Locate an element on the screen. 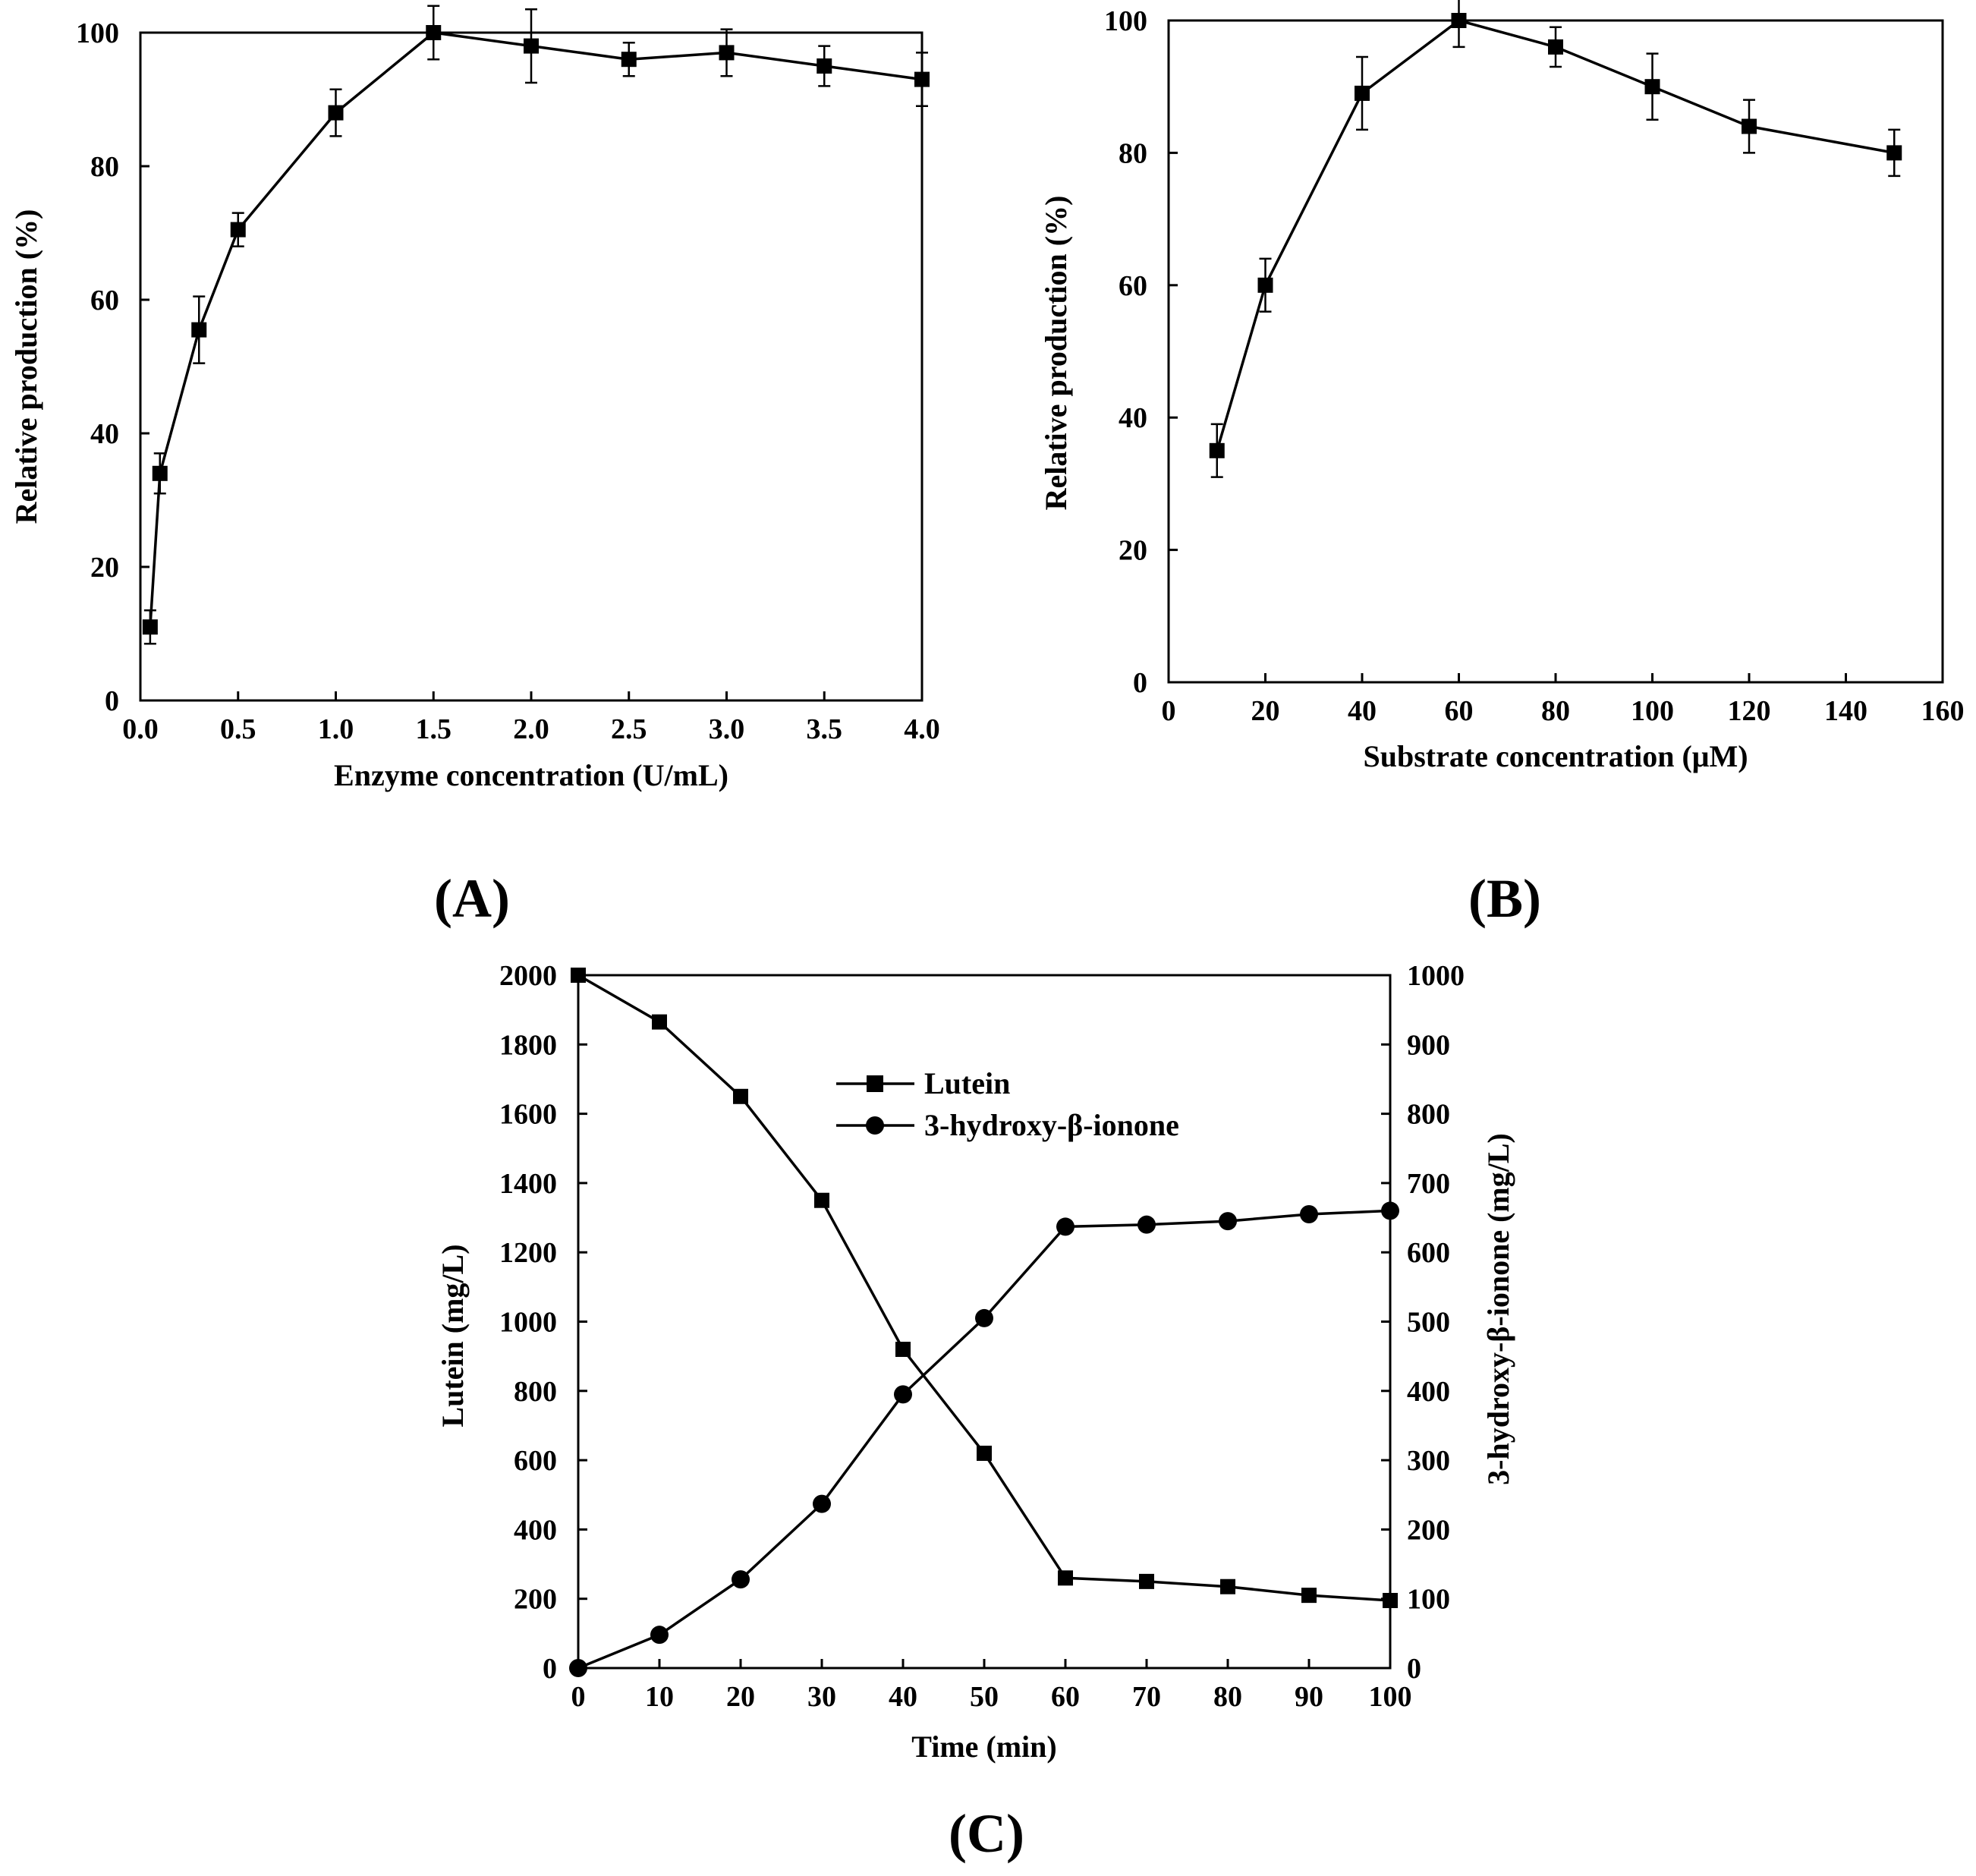 Image resolution: width=1976 pixels, height=1876 pixels. panel-c-legend: Lutein 3-hydroxy-β-ionone is located at coordinates (1007, 1104).